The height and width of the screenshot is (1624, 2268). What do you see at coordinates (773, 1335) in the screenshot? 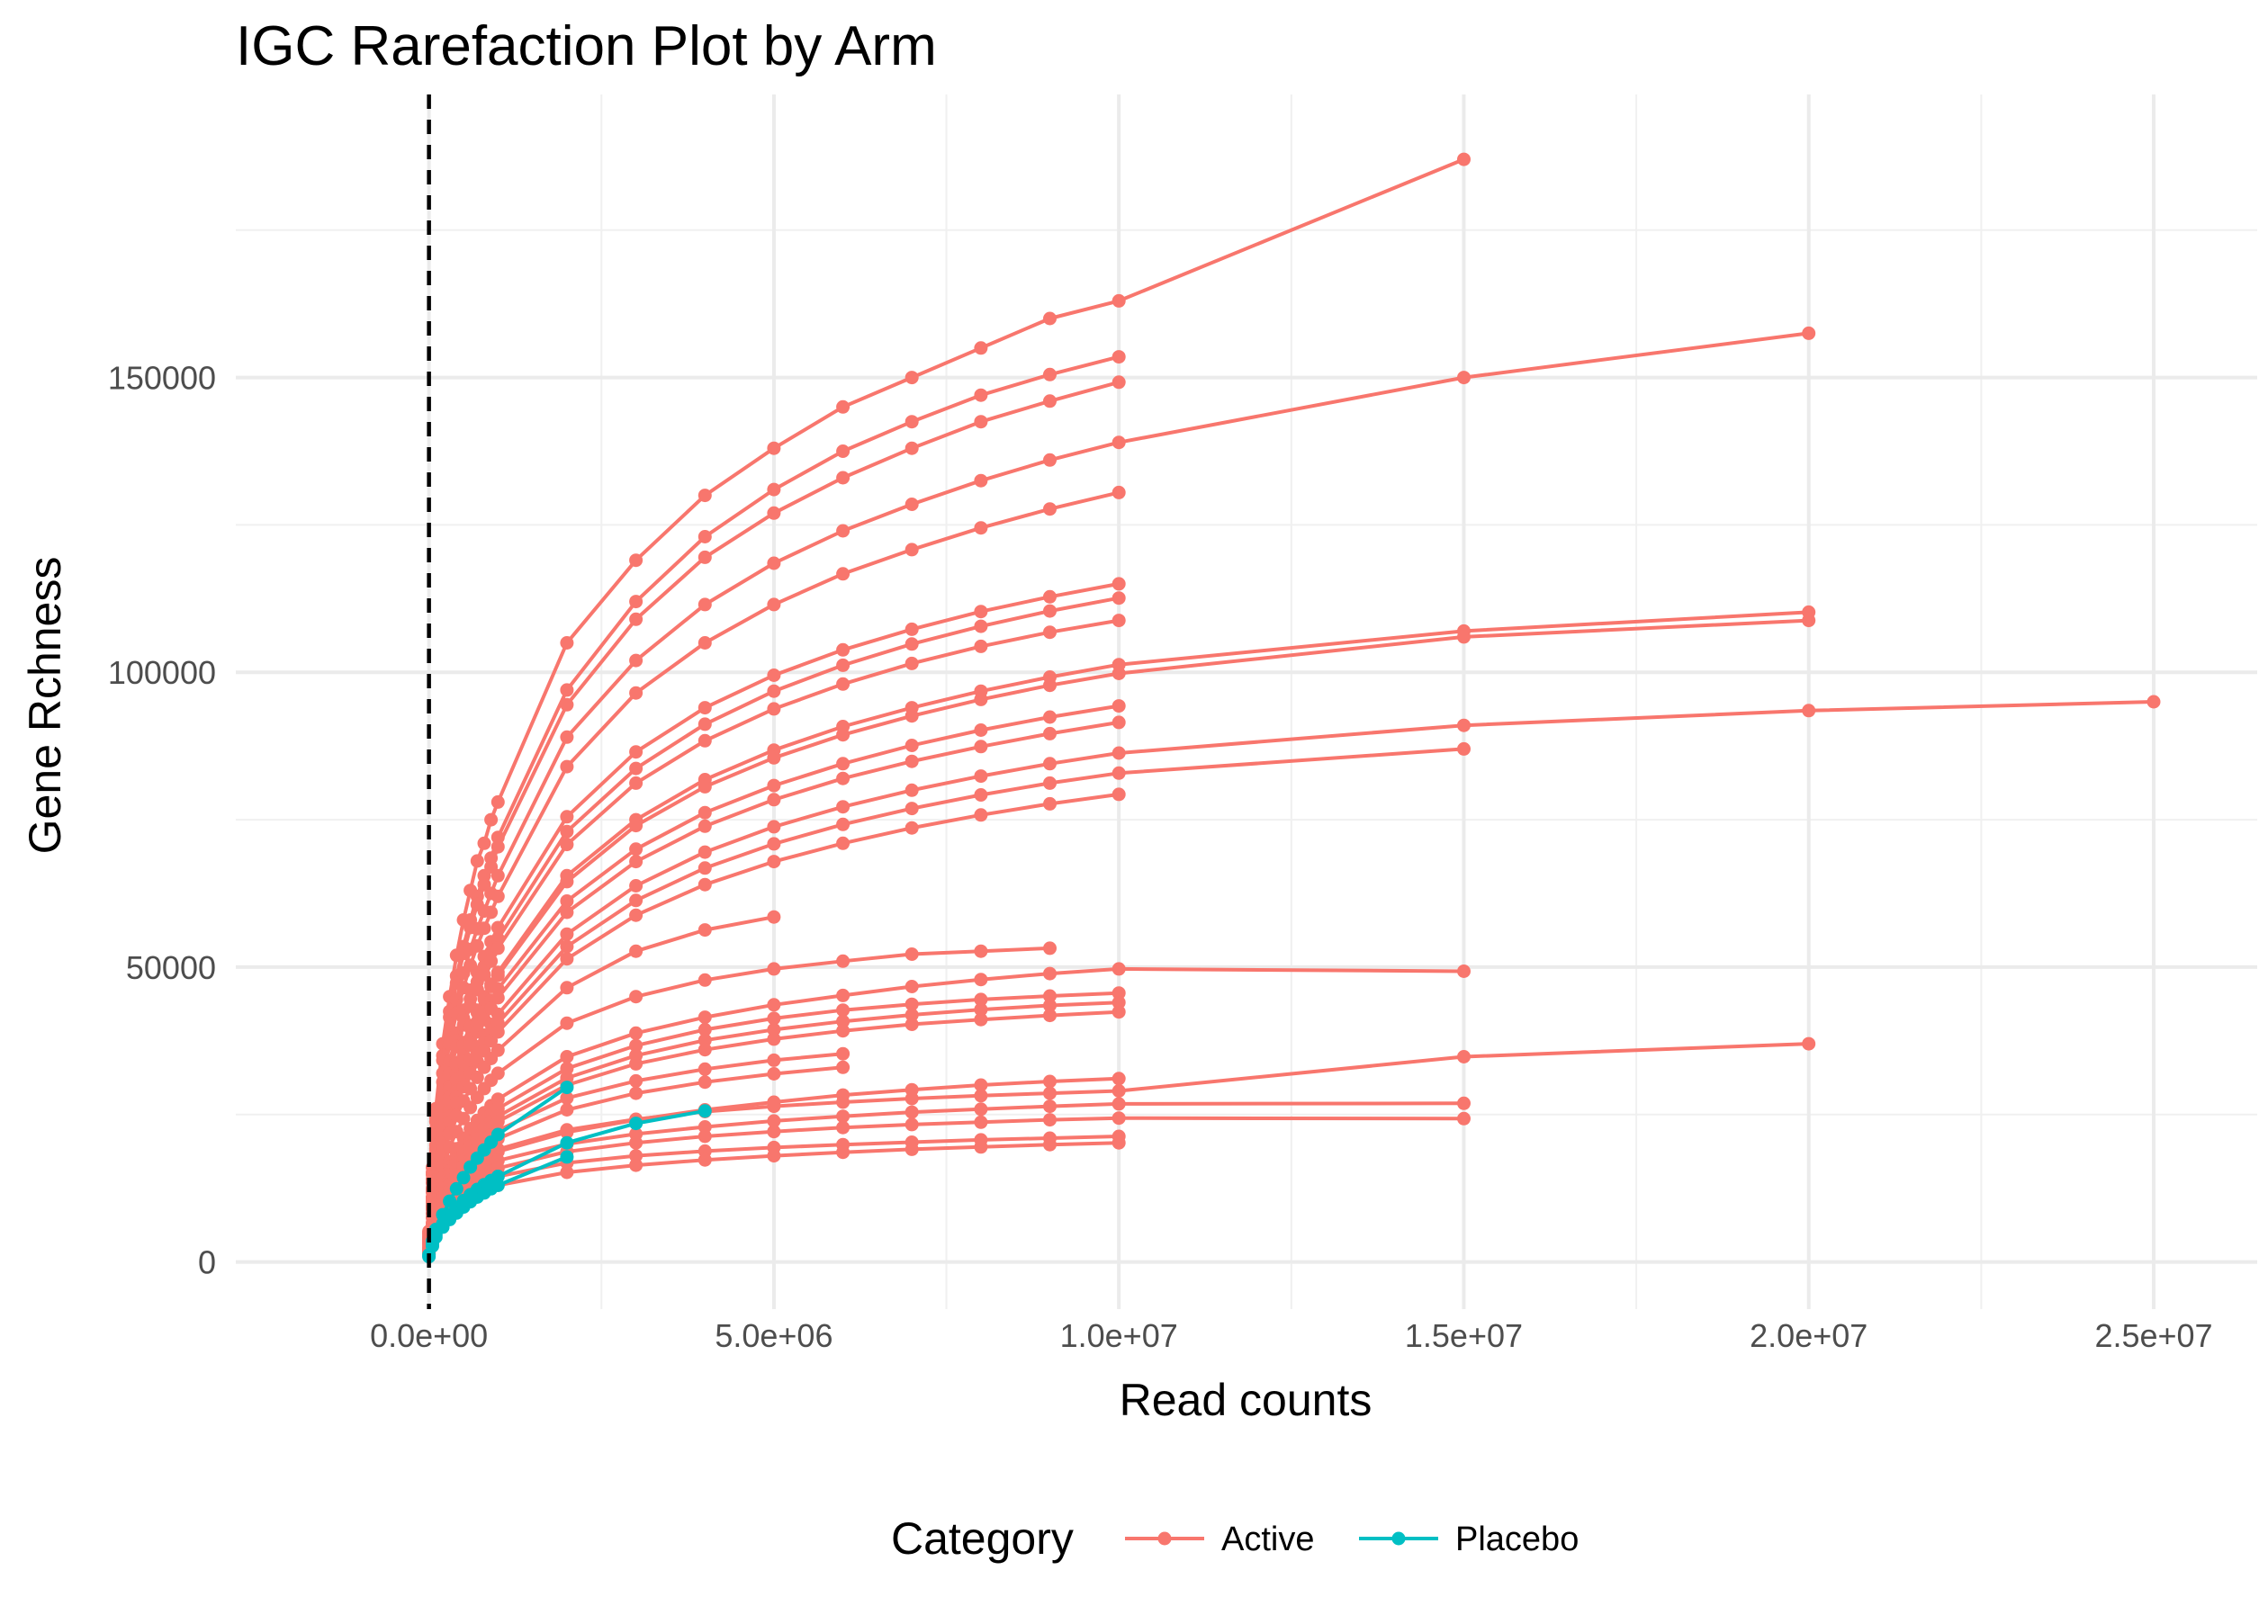
I see `x-tick-label: 5.0e+06` at bounding box center [773, 1335].